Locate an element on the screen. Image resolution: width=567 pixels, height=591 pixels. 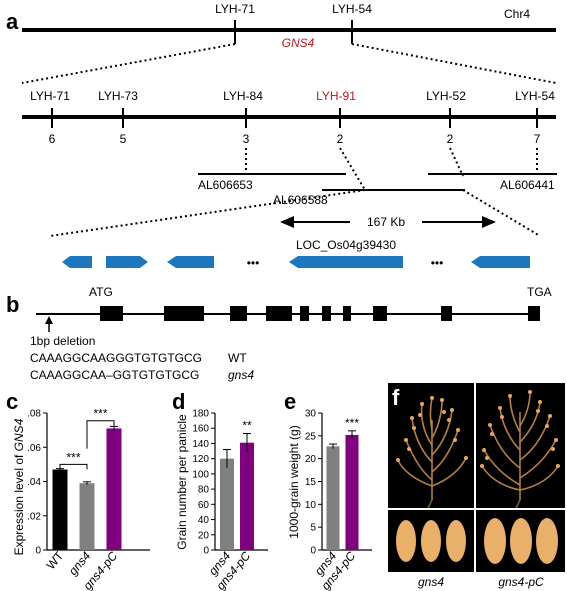
category-label: WT is located at coordinates (55, 560).